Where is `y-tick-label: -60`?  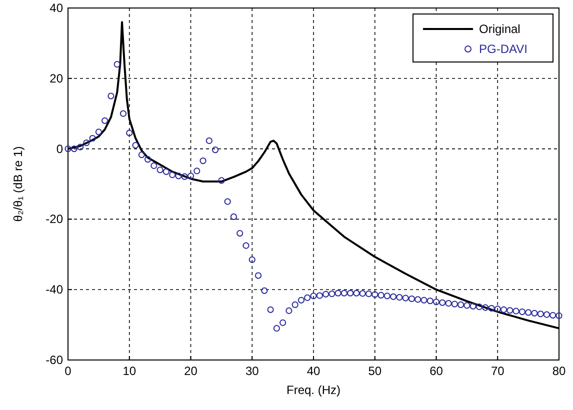 y-tick-label: -60 is located at coordinates (55, 360).